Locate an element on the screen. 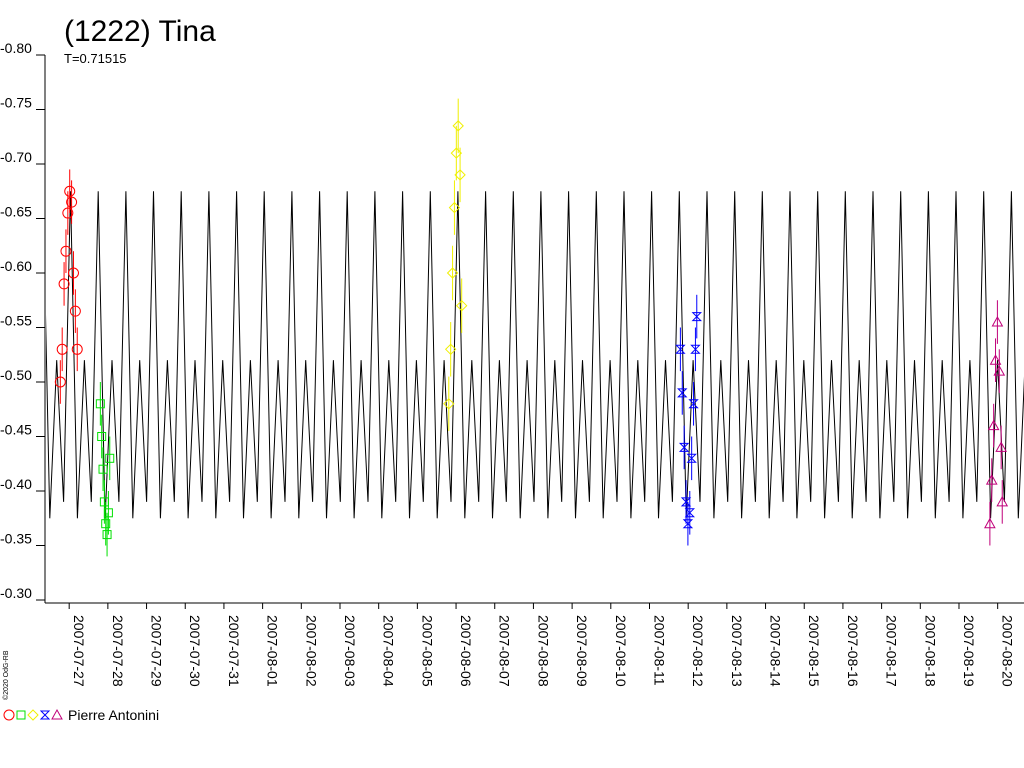  x-tick-label: 2007-08-12 is located at coordinates (698, 651).